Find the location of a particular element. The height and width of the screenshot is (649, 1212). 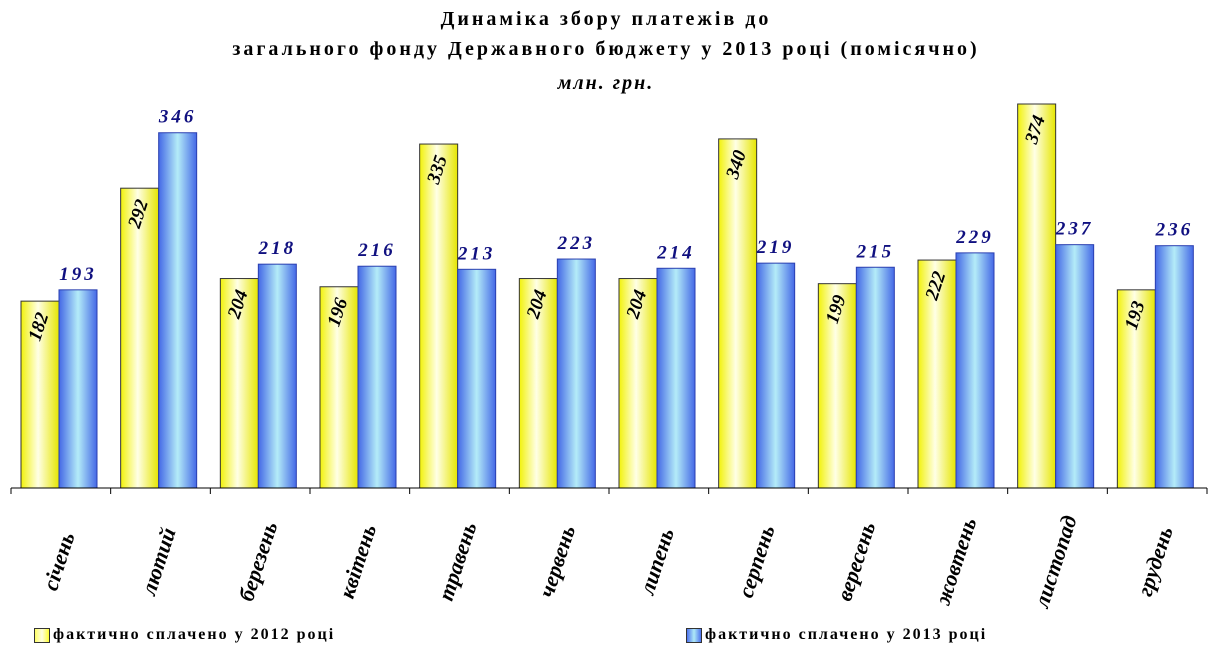

x-tick-label: вересень is located at coordinates (855, 561).